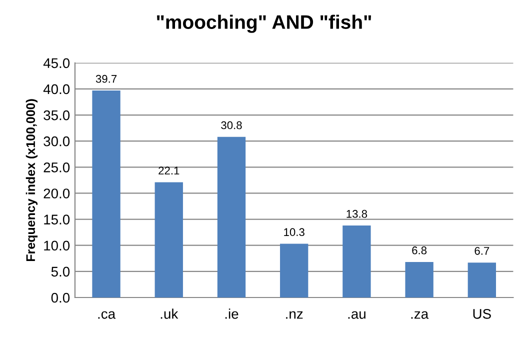  I want to click on y-tick-label: 15.0, so click(57, 219).